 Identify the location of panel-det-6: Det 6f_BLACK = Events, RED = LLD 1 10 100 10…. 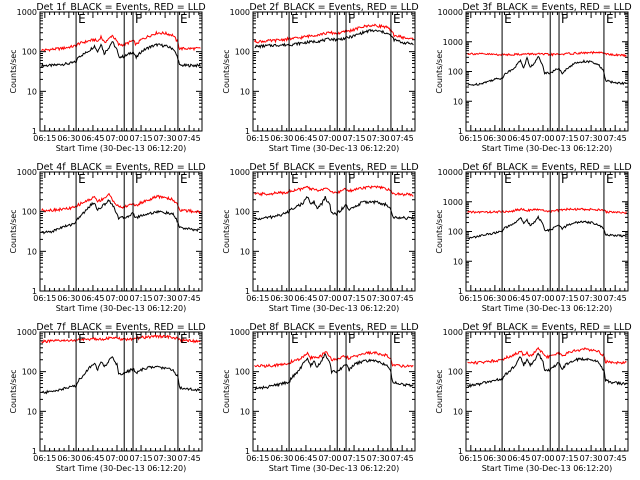
(533, 237).